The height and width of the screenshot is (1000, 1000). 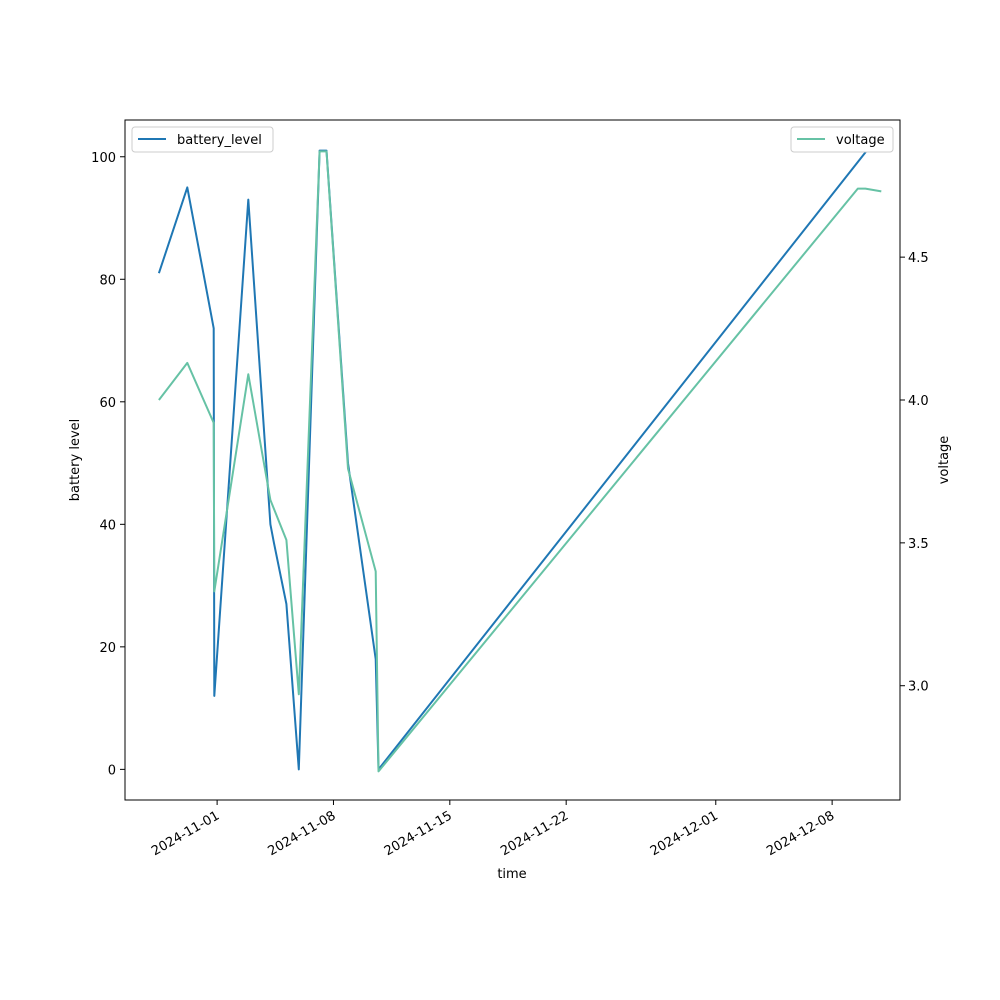 I want to click on legend-right-box, so click(x=842, y=139).